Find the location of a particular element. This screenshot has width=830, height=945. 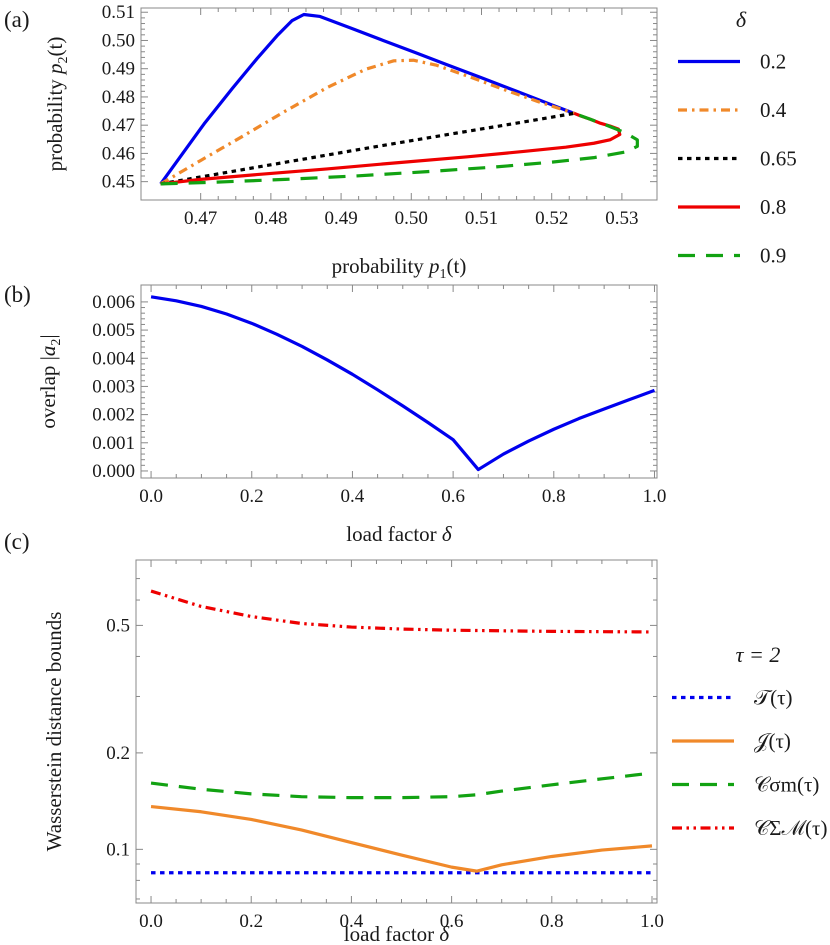

x-tick-label: 0.50 is located at coordinates (411, 218).